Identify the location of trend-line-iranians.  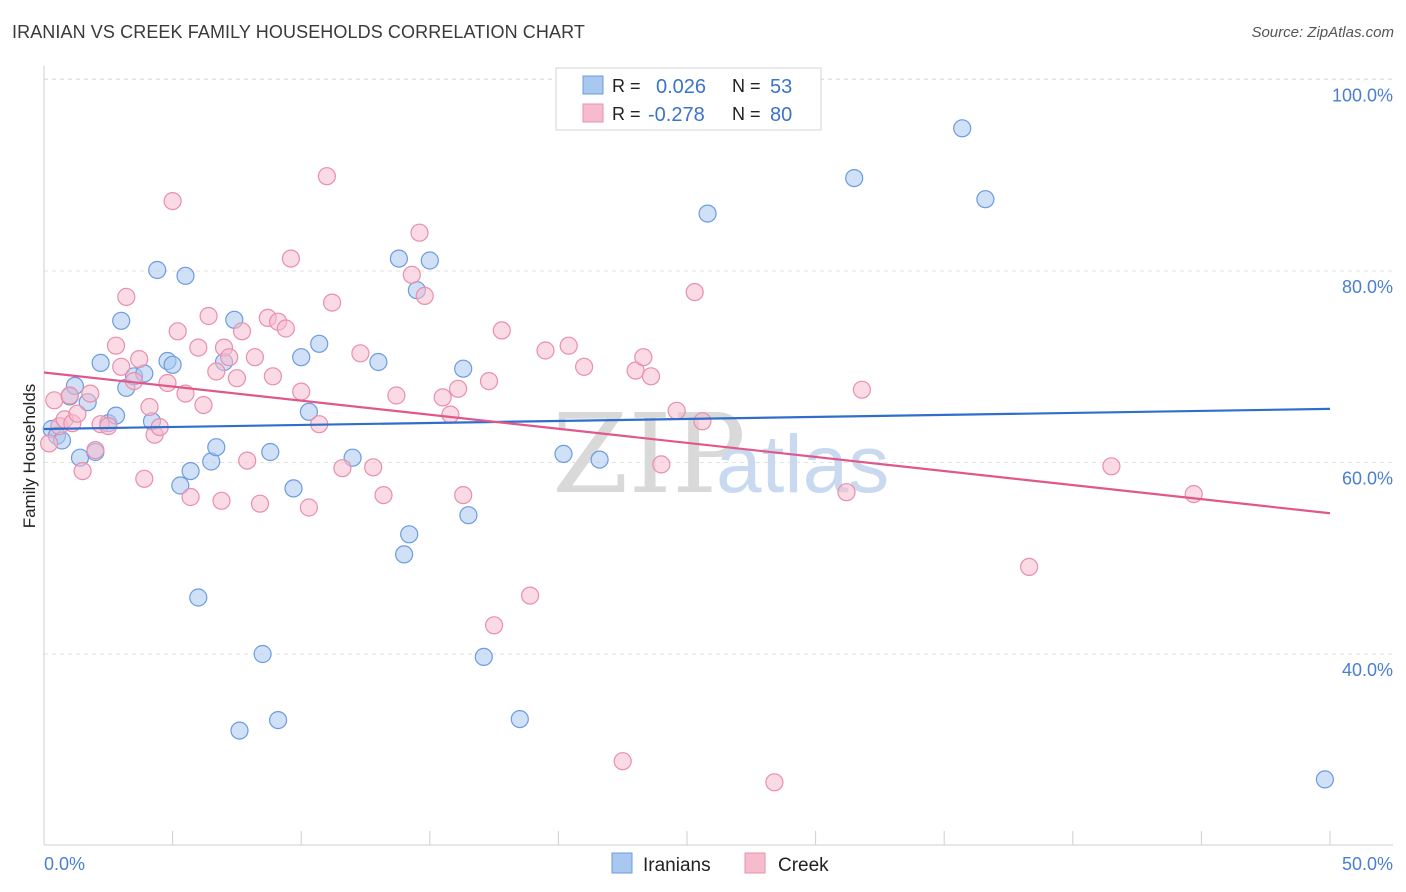
(687, 419).